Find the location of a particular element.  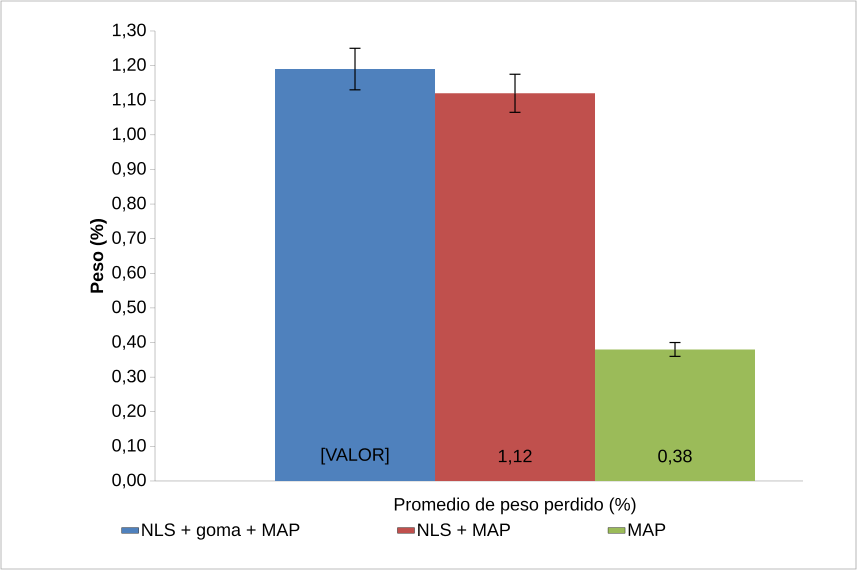

y-tick-label: 1,10 is located at coordinates (129, 100).